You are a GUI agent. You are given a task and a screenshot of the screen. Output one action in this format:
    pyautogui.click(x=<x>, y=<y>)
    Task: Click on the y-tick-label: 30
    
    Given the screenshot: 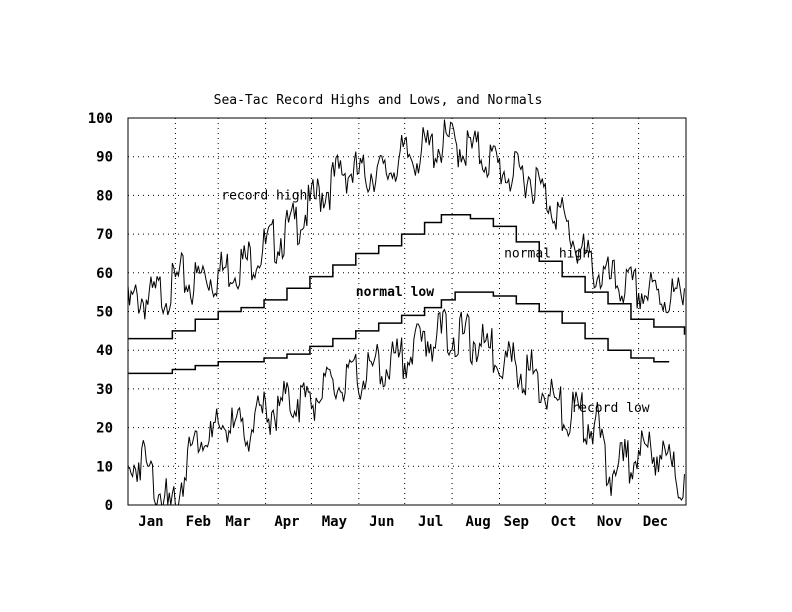 What is the action you would take?
    pyautogui.click(x=104, y=390)
    